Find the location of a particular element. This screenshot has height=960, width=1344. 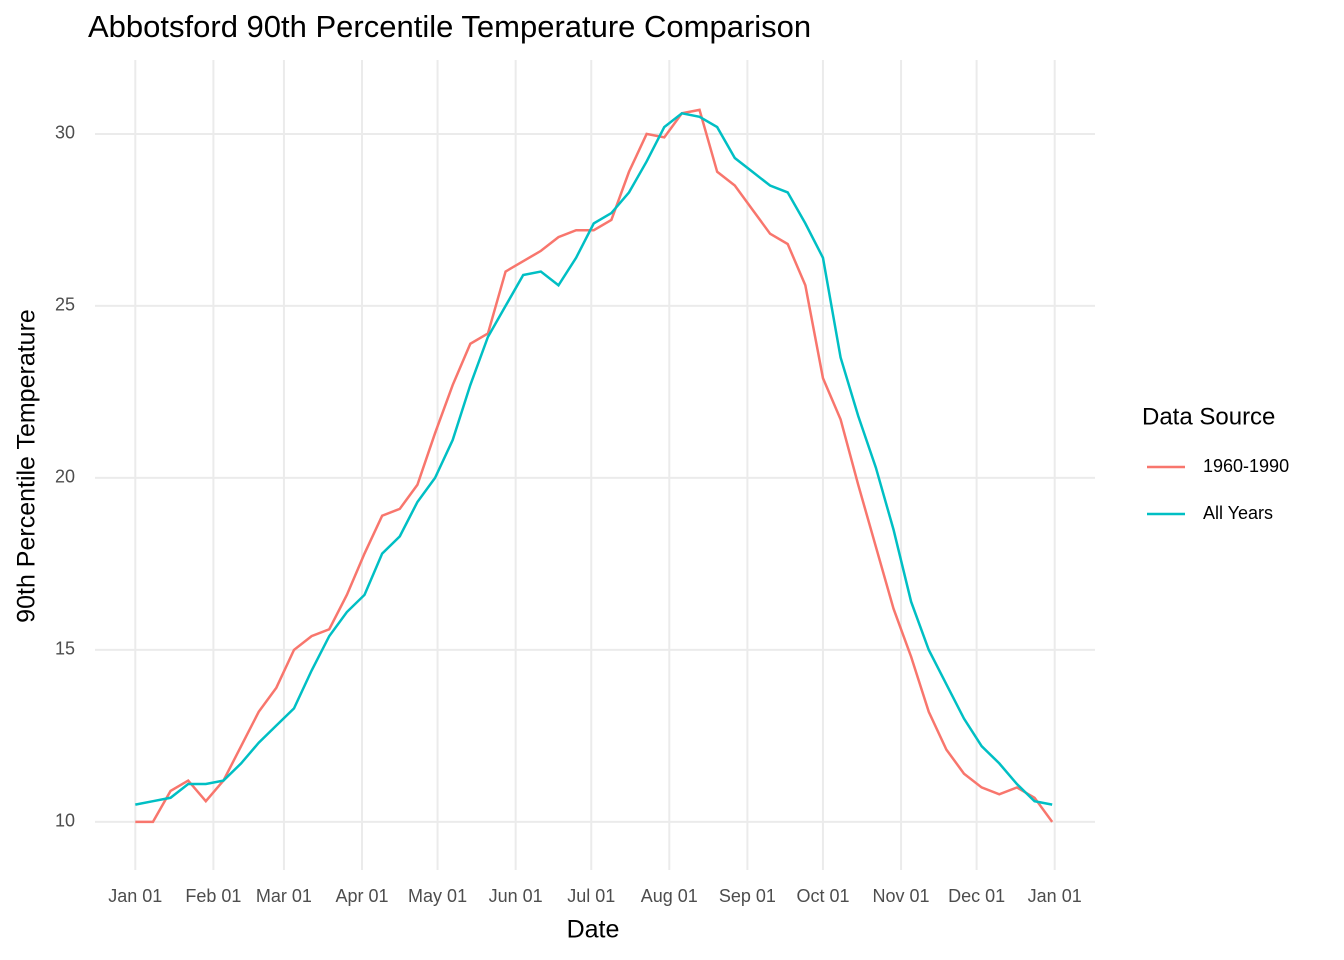

y-axis-title: 90th Percentile Temperature is located at coordinates (27, 466).